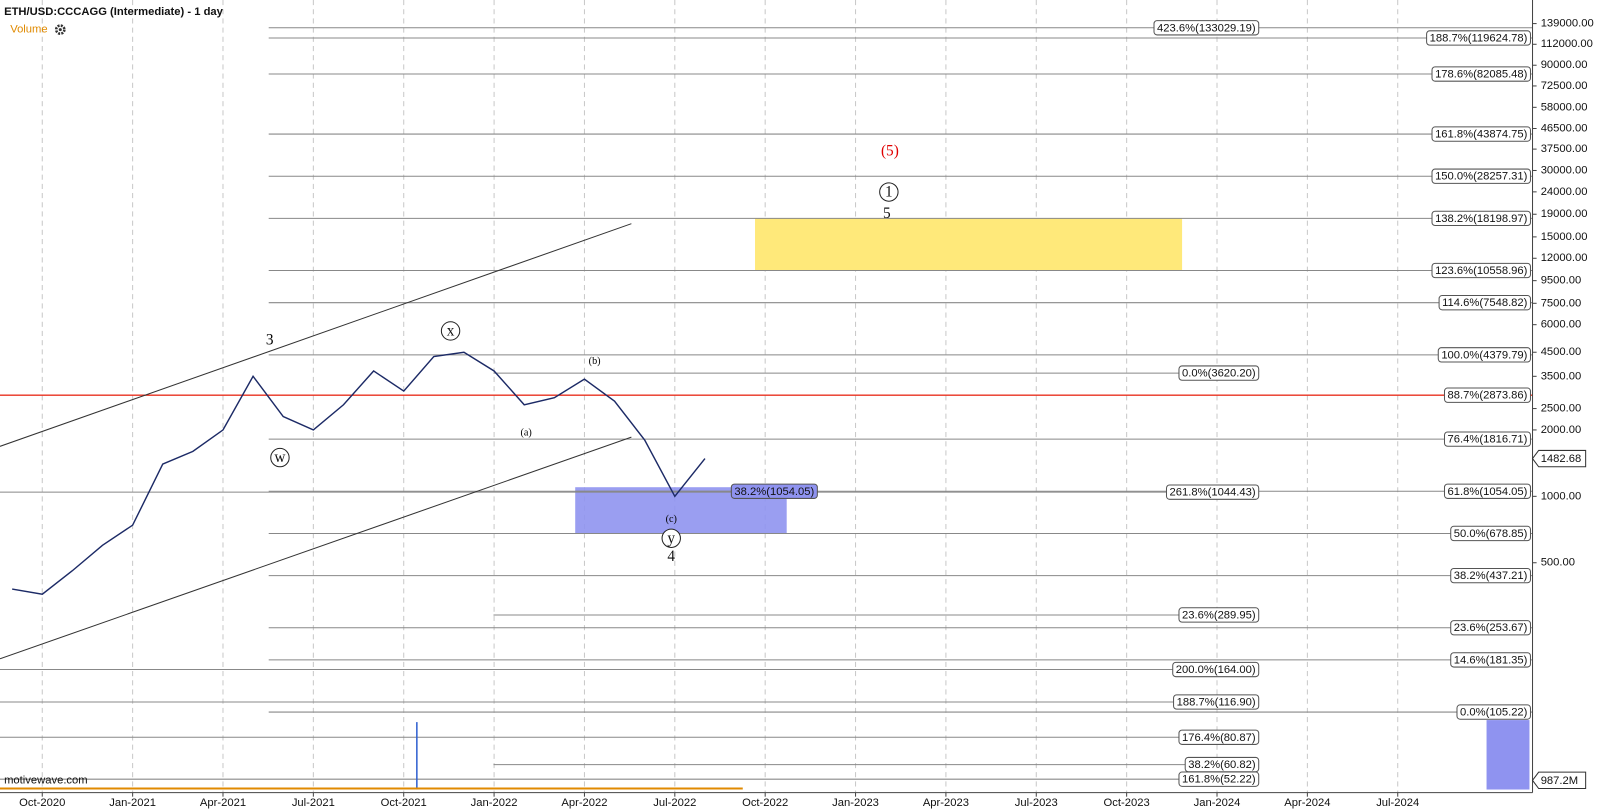 Image resolution: width=1602 pixels, height=812 pixels. What do you see at coordinates (42, 803) in the screenshot?
I see `x-tick-label: Oct-2020` at bounding box center [42, 803].